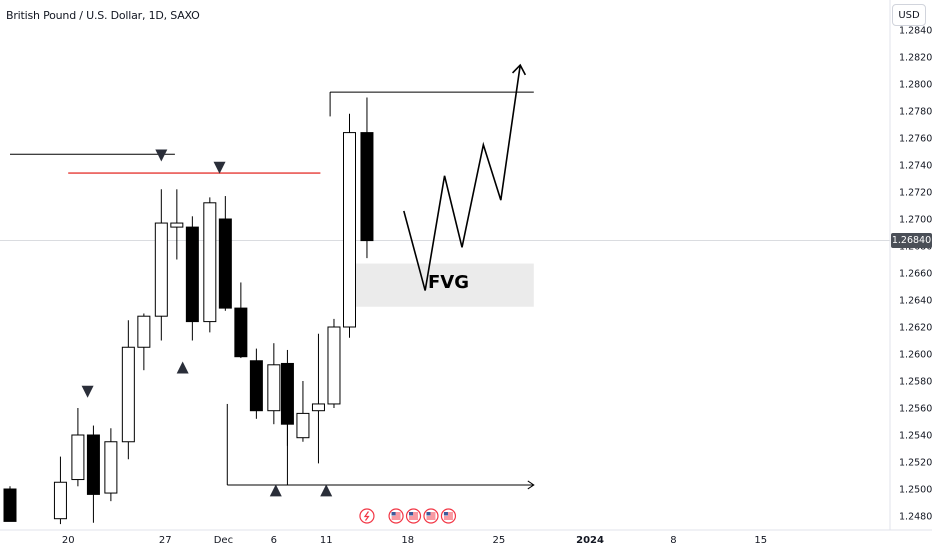  I want to click on current-price-badge: 1.26840, so click(911, 240).